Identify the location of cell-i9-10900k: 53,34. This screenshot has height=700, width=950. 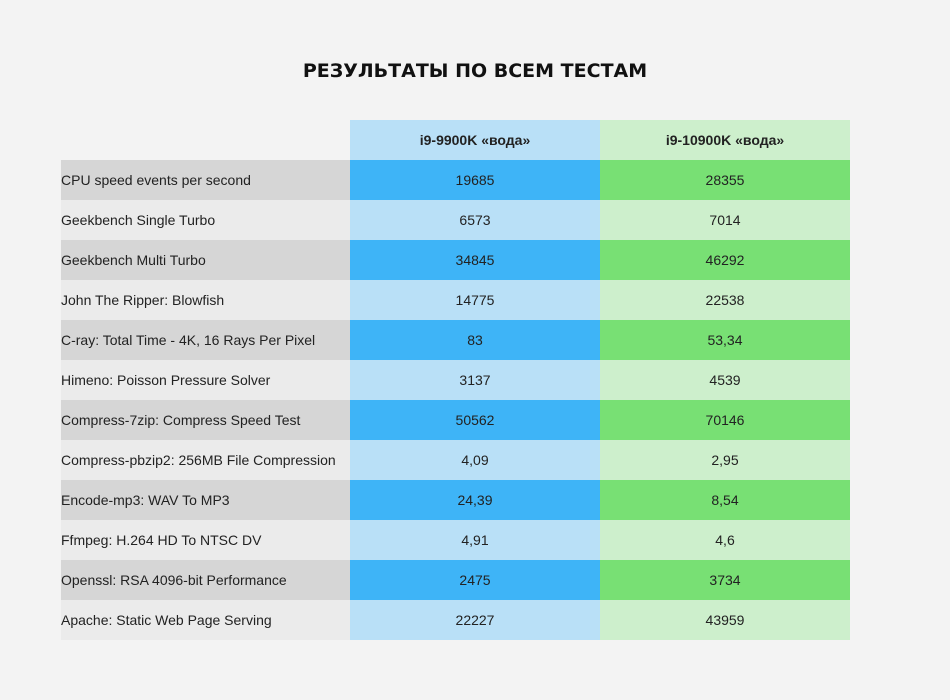
(725, 340).